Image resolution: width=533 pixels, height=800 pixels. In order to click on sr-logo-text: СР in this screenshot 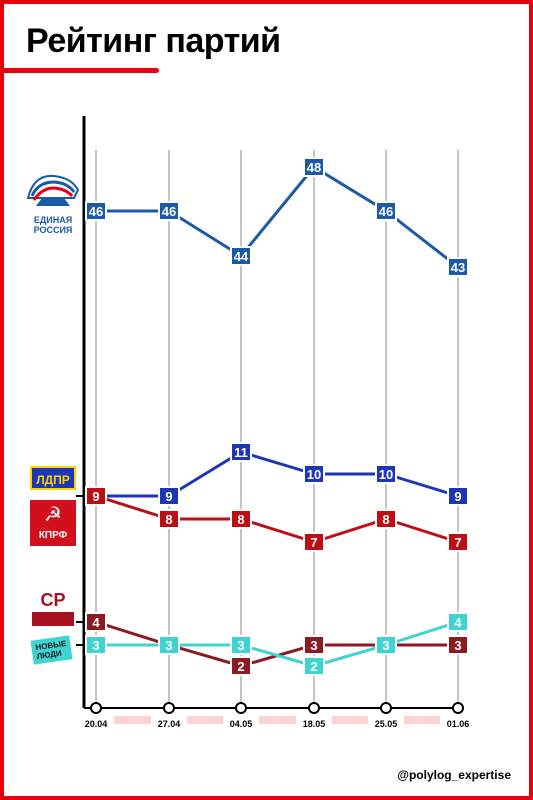, I will do `click(53, 600)`.